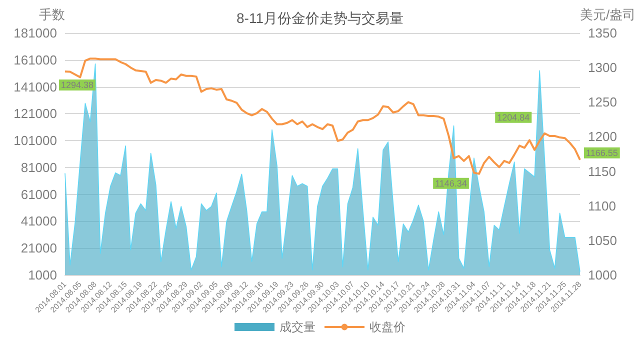 This screenshot has width=640, height=342. I want to click on y2-axis-title: 美元/盎司, so click(608, 14).